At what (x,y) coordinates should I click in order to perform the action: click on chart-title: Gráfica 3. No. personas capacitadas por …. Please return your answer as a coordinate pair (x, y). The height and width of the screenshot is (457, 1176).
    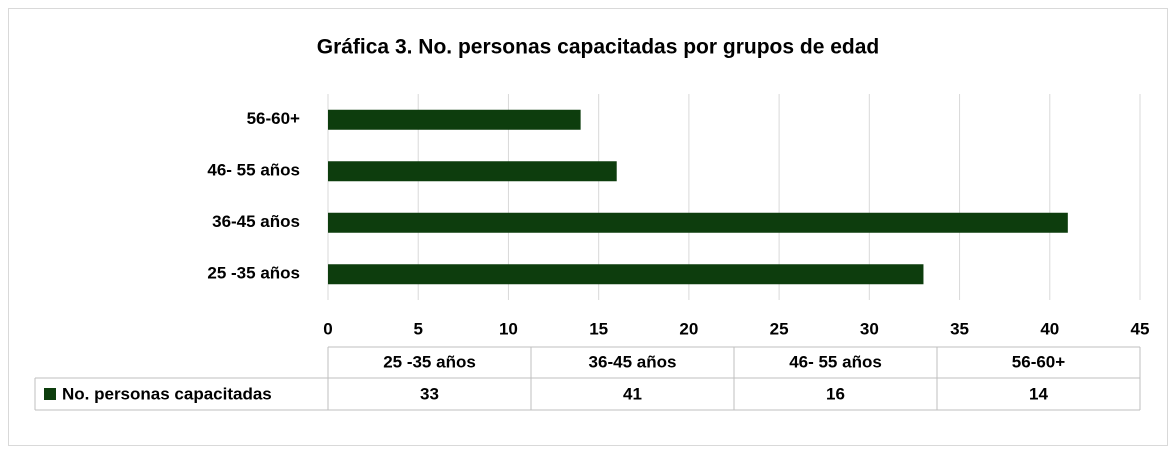
    Looking at the image, I should click on (598, 47).